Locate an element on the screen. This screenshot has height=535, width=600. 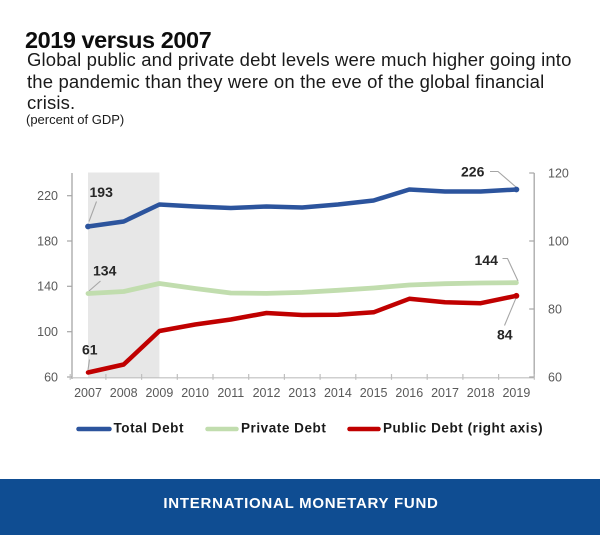
svg-text: 2016 is located at coordinates (409, 393).